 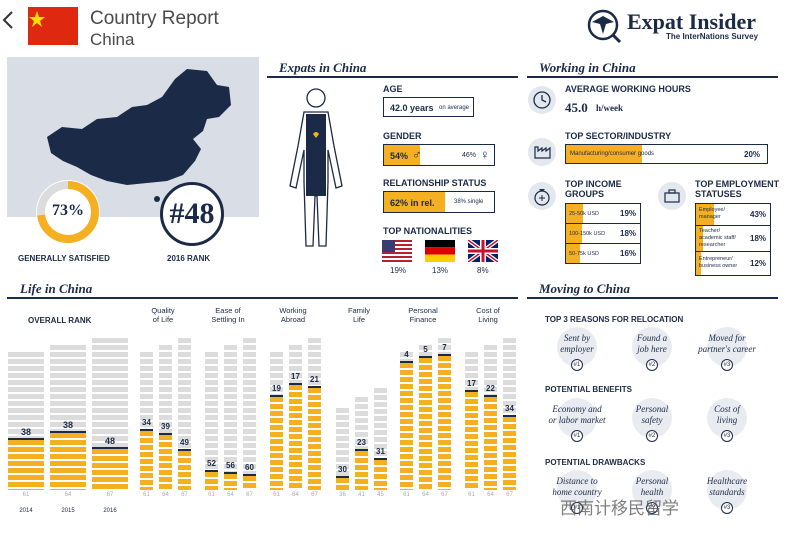 What do you see at coordinates (189, 258) in the screenshot?
I see `rank-label: 2016 RANK` at bounding box center [189, 258].